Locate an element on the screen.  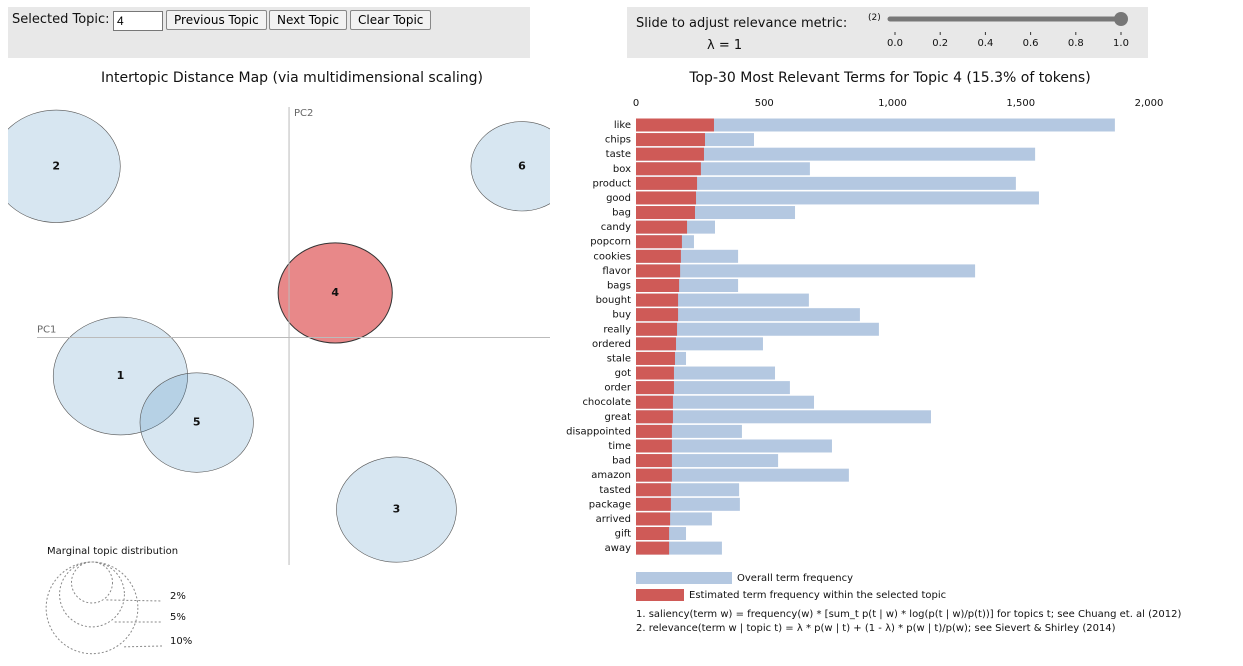
term-label: chips is located at coordinates (618, 140).